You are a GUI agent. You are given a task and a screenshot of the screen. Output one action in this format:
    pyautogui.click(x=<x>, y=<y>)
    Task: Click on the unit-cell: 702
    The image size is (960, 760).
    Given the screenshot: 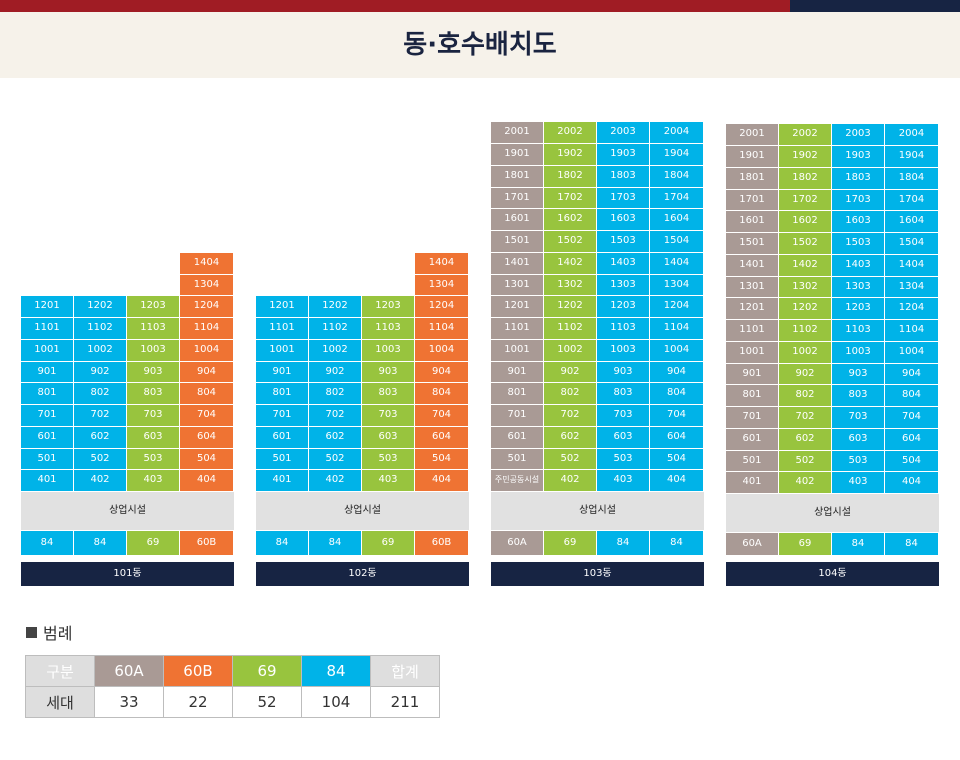 What is the action you would take?
    pyautogui.click(x=570, y=416)
    